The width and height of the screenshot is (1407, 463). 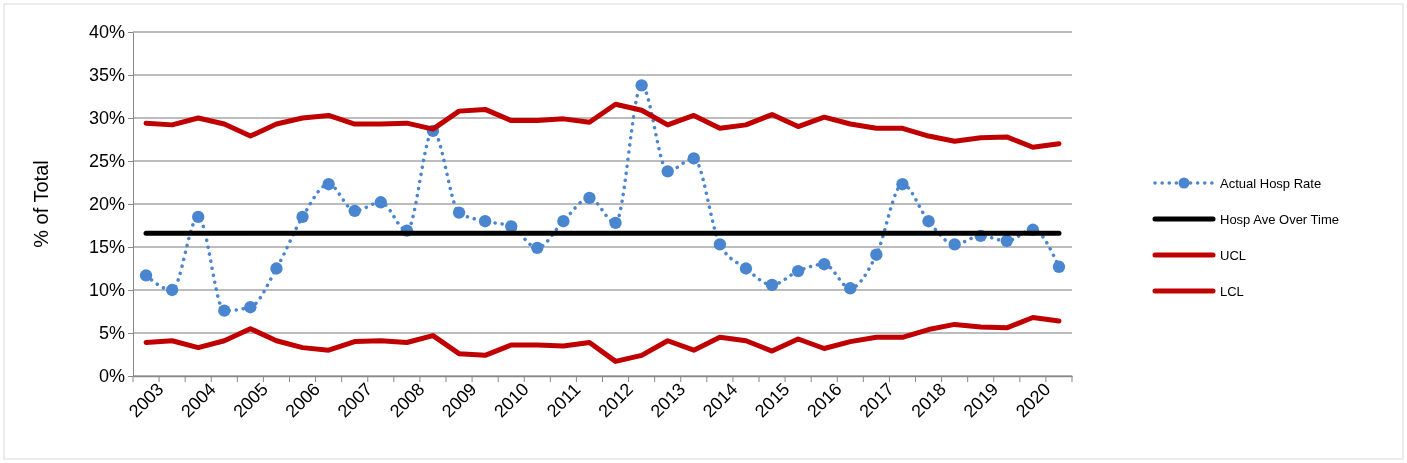 What do you see at coordinates (1233, 255) in the screenshot?
I see `legend-label: UCL` at bounding box center [1233, 255].